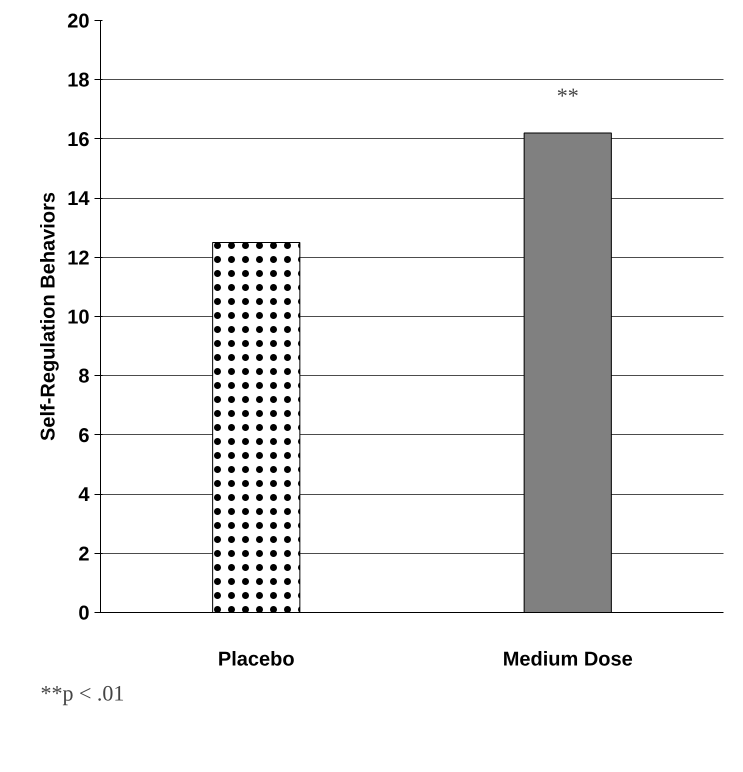 The height and width of the screenshot is (772, 743). I want to click on y-tick-label: 0, so click(84, 613).